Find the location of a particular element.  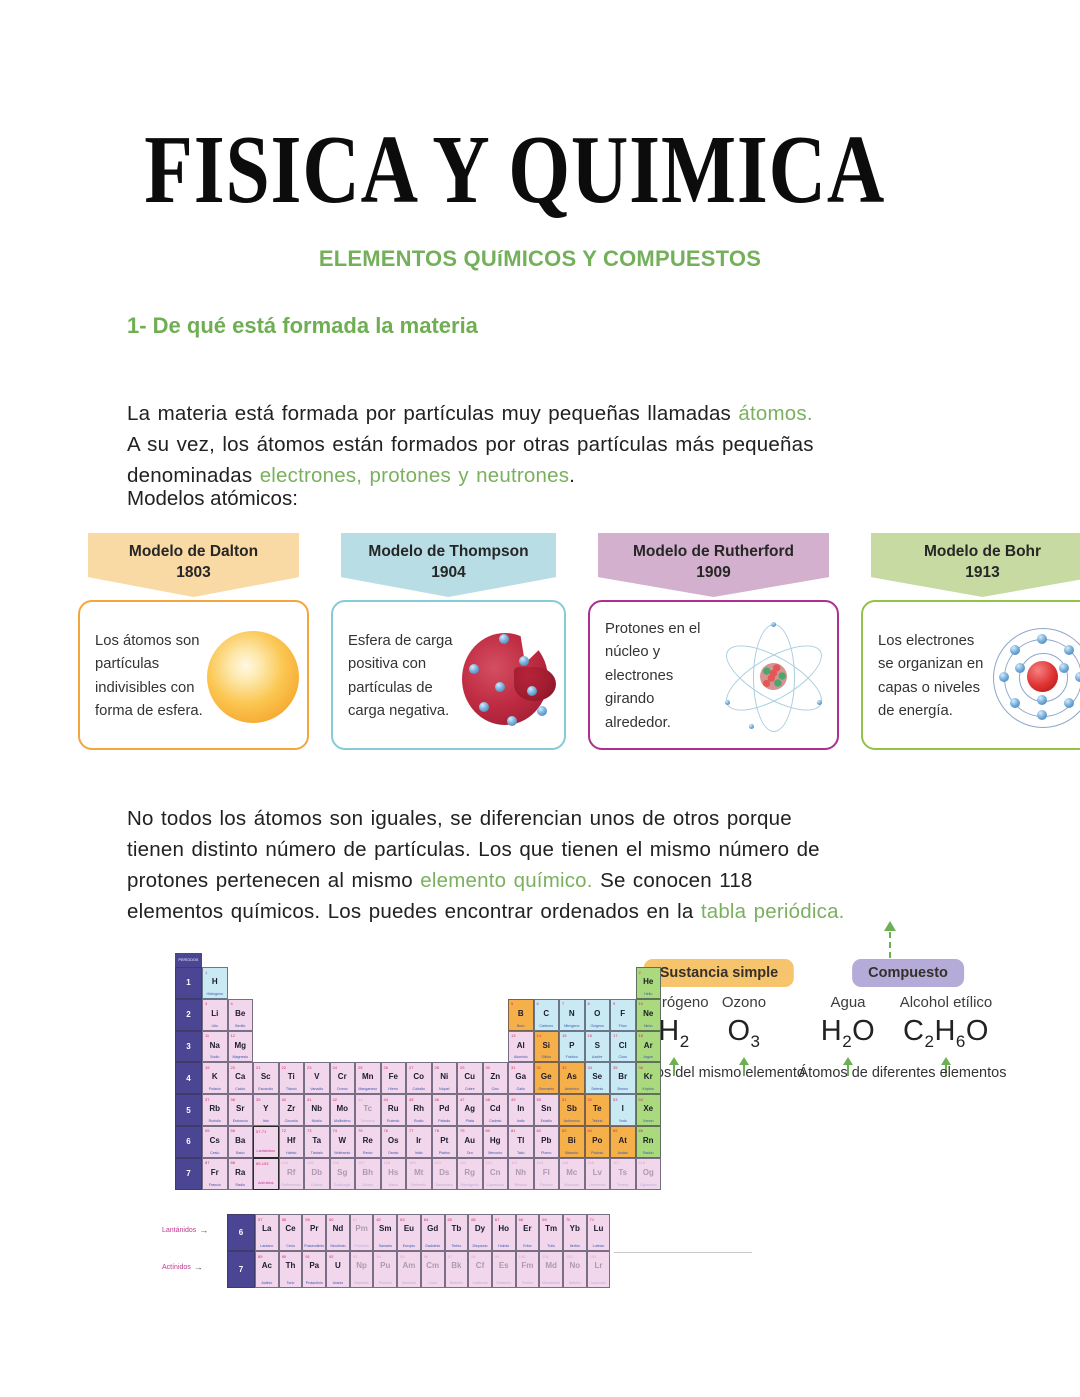

element-cell-Ar: 18 Ar Argón is located at coordinates (648, 1046).